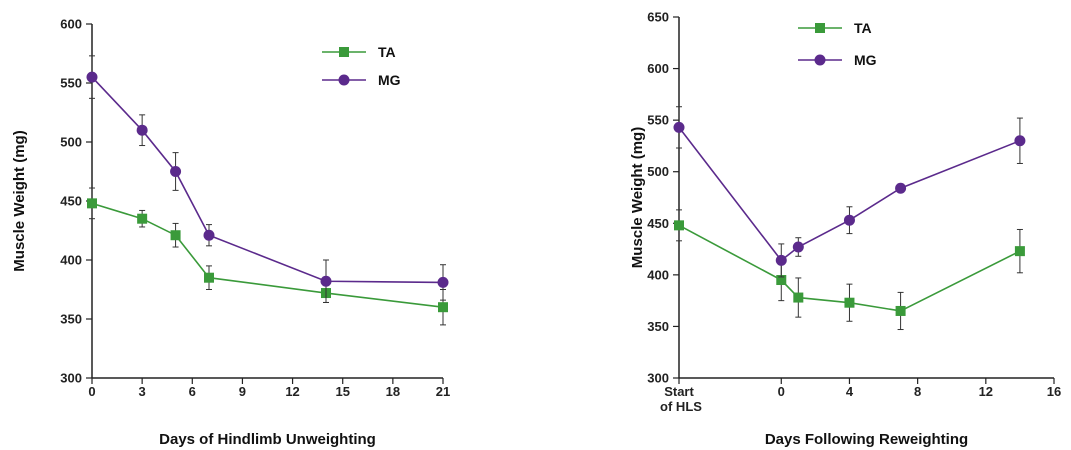  I want to click on series-line-mg, so click(849, 194).